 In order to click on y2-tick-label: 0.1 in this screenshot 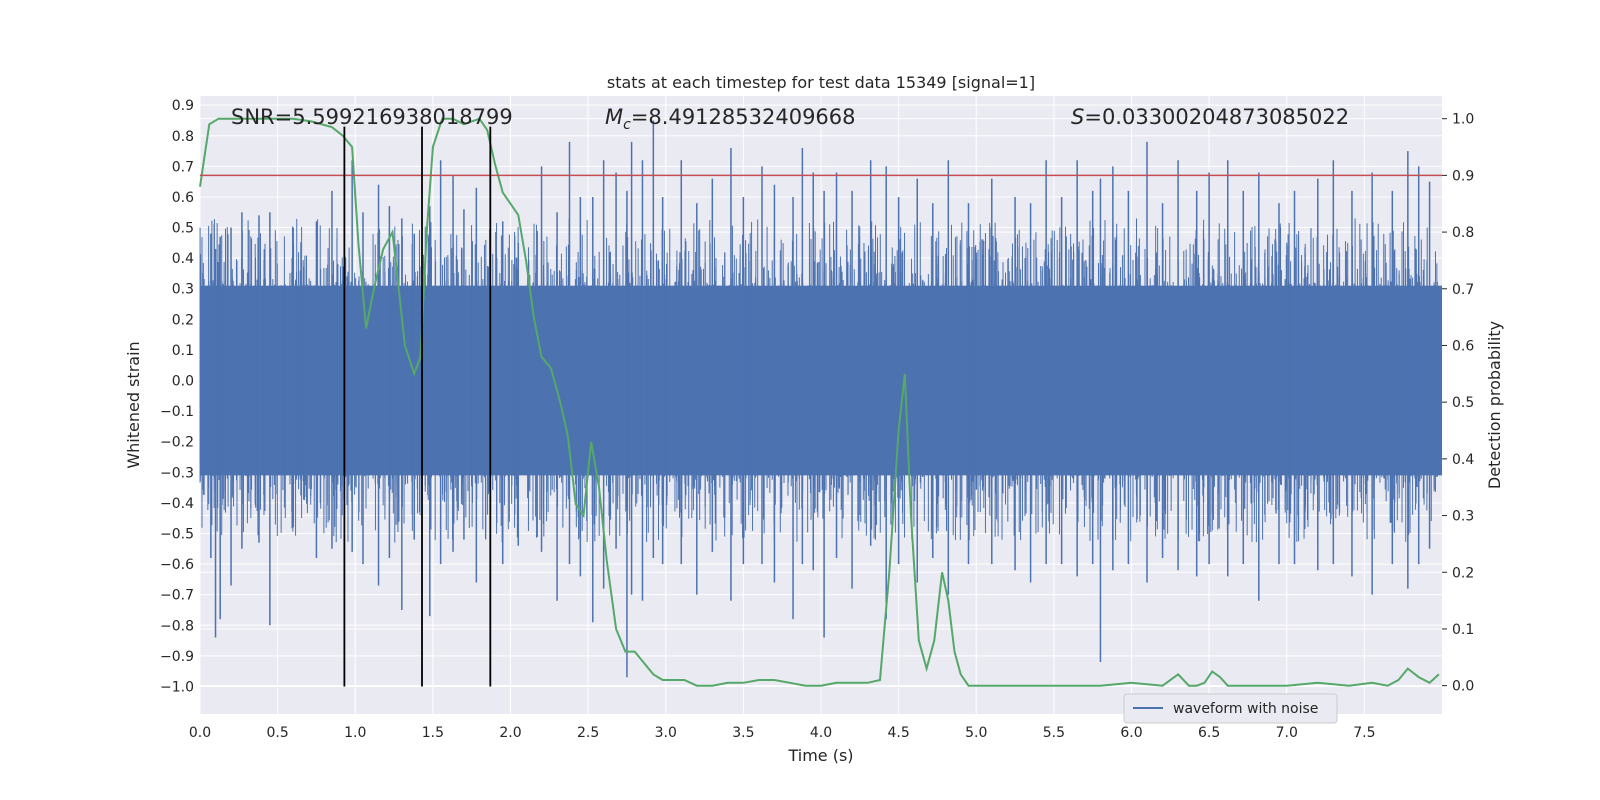, I will do `click(1463, 630)`.